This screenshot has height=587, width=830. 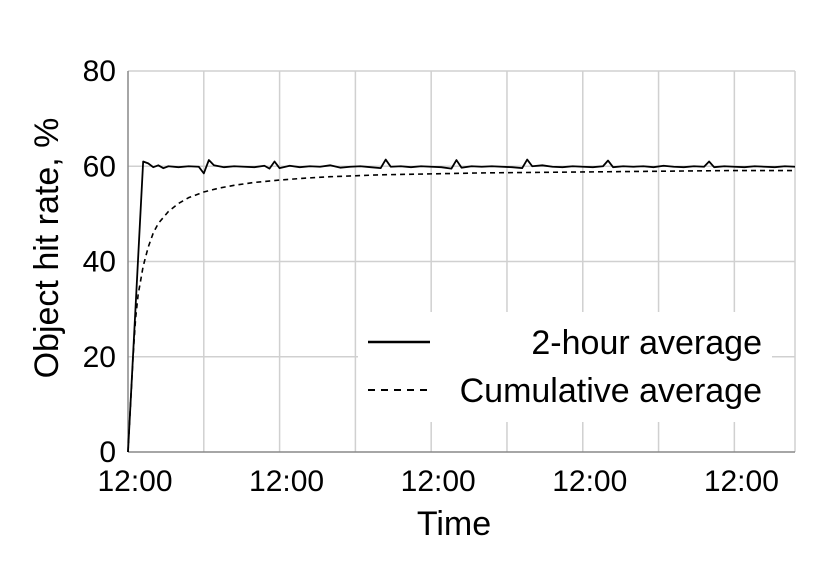 I want to click on y-tick-label: 80, so click(x=99, y=71).